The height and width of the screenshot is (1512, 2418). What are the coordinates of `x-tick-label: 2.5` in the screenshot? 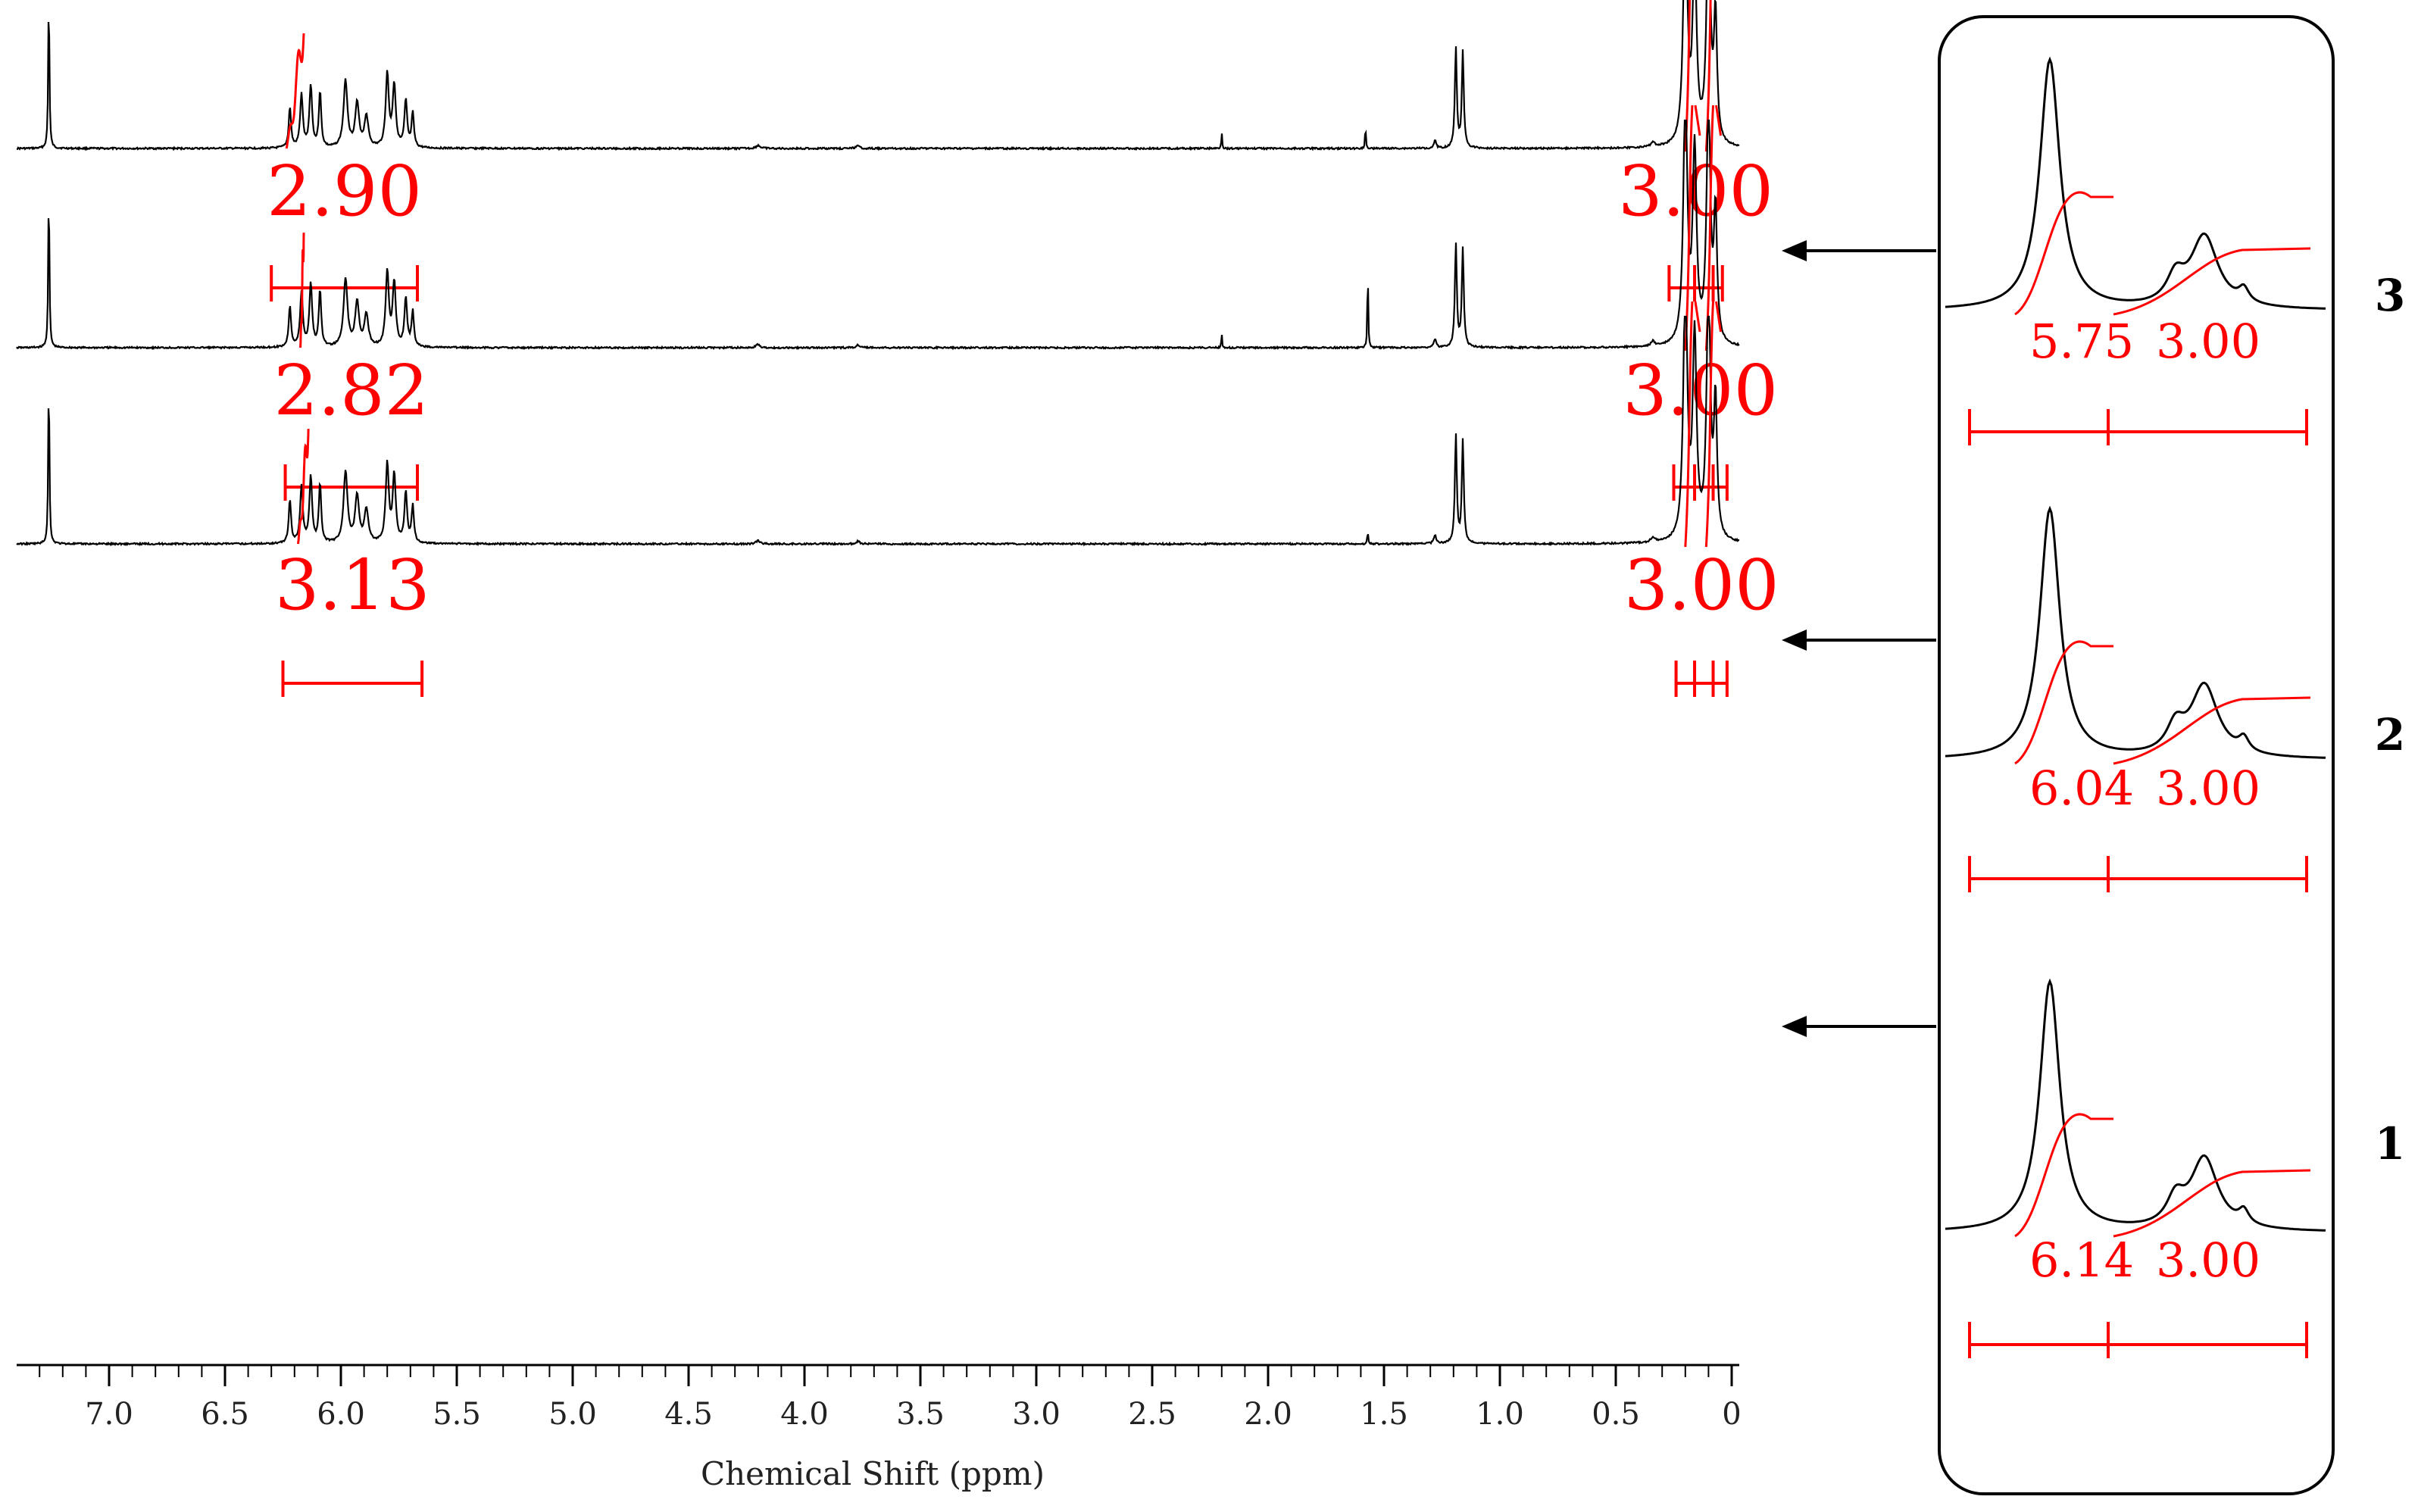 It's located at (1152, 1414).